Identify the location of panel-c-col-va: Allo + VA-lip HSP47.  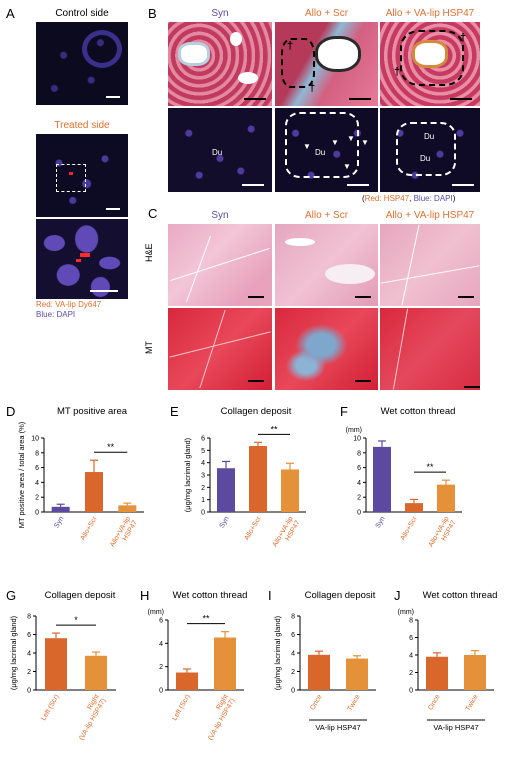
(430, 215).